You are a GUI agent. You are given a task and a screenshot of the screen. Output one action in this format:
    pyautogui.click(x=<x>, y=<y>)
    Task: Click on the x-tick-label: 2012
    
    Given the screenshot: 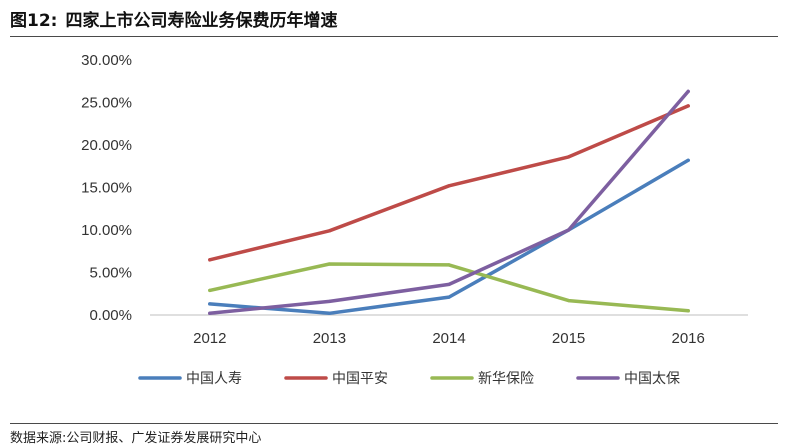 What is the action you would take?
    pyautogui.click(x=209, y=338)
    